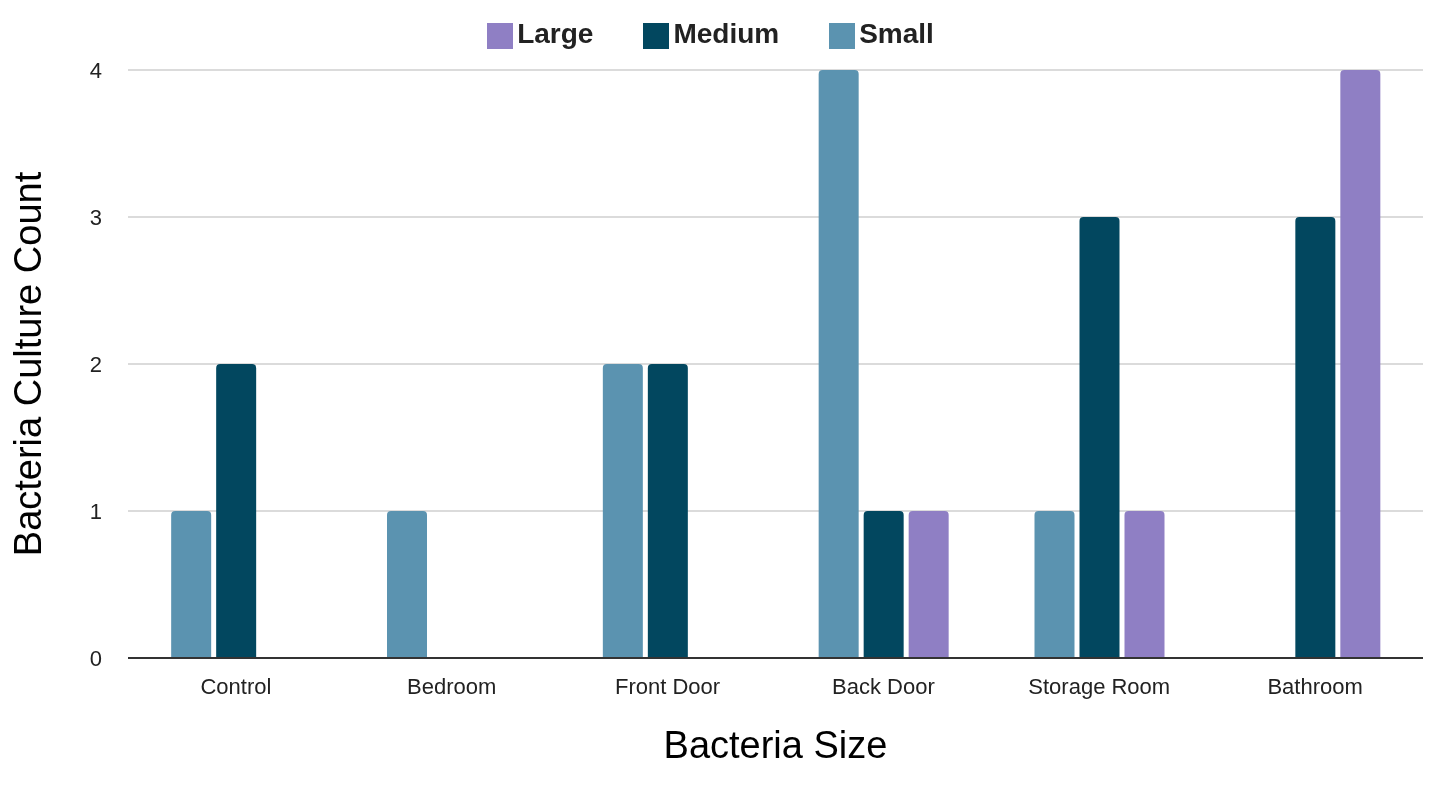 The image size is (1437, 785). I want to click on x-tick-label: Front Door, so click(668, 686).